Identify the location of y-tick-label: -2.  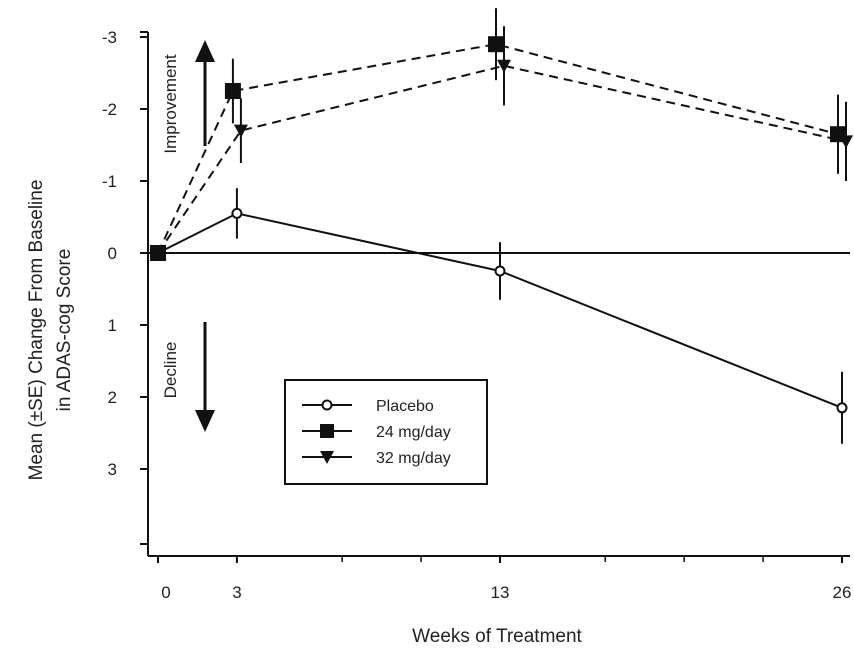
(109, 109).